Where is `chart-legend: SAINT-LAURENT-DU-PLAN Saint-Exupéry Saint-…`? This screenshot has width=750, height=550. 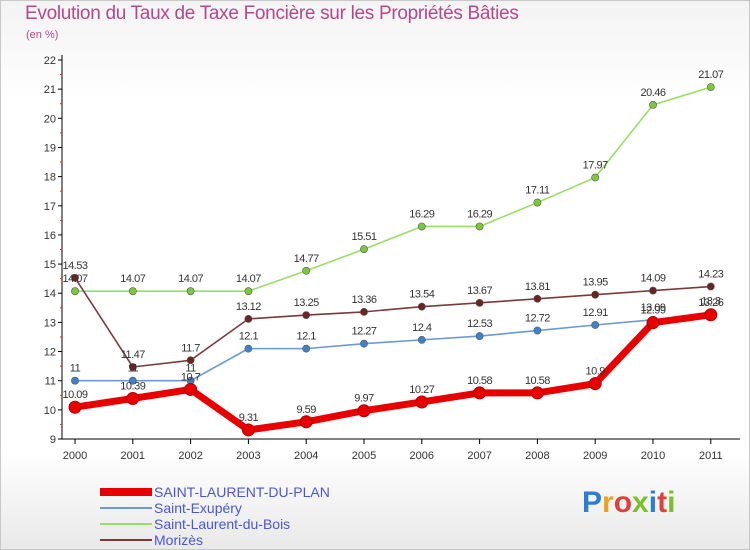 chart-legend: SAINT-LAURENT-DU-PLAN Saint-Exupéry Saint-… is located at coordinates (250, 516).